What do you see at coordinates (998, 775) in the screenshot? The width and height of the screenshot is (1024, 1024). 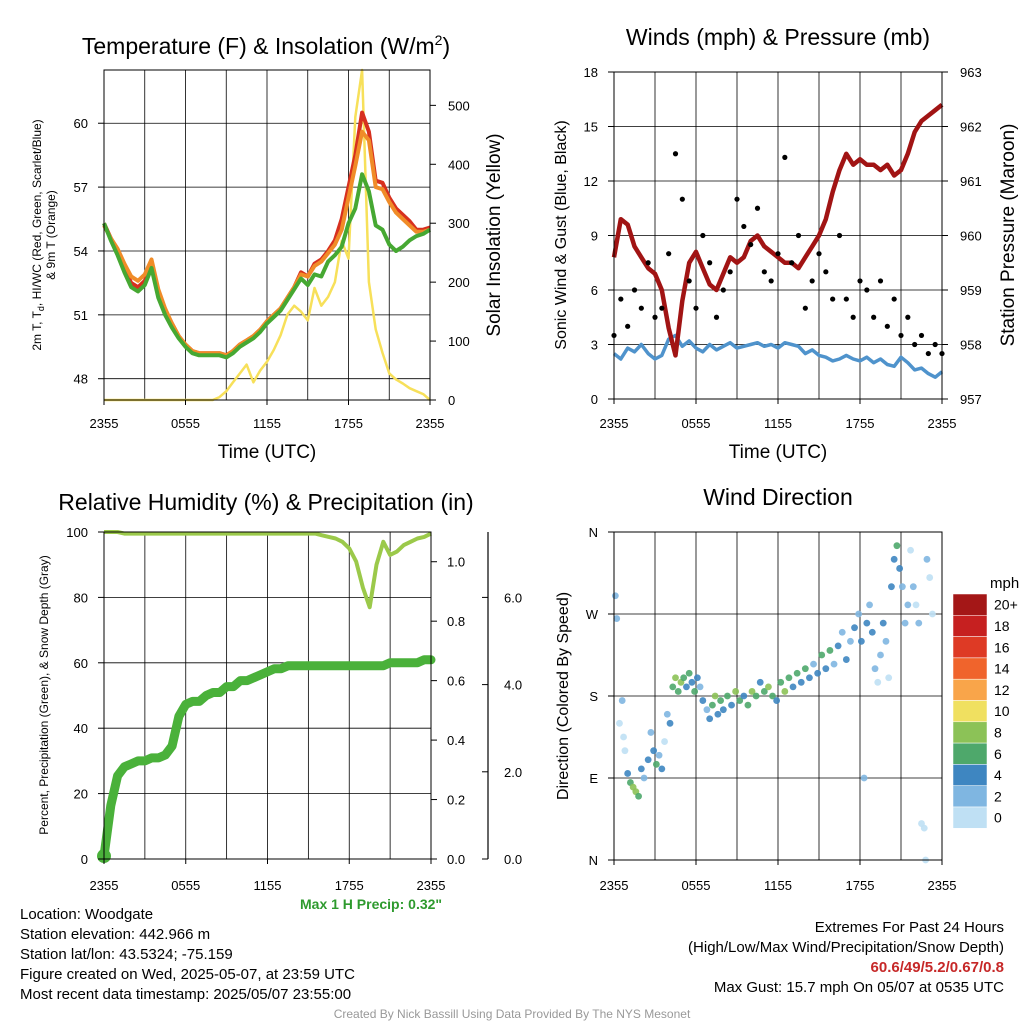 I see `speed-legend-label: 4` at bounding box center [998, 775].